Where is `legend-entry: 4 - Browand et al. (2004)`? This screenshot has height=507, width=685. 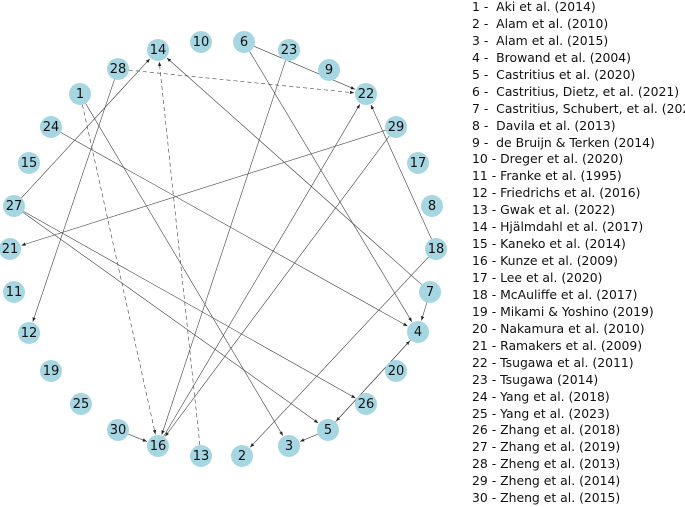
legend-entry: 4 - Browand et al. (2004) is located at coordinates (551, 57).